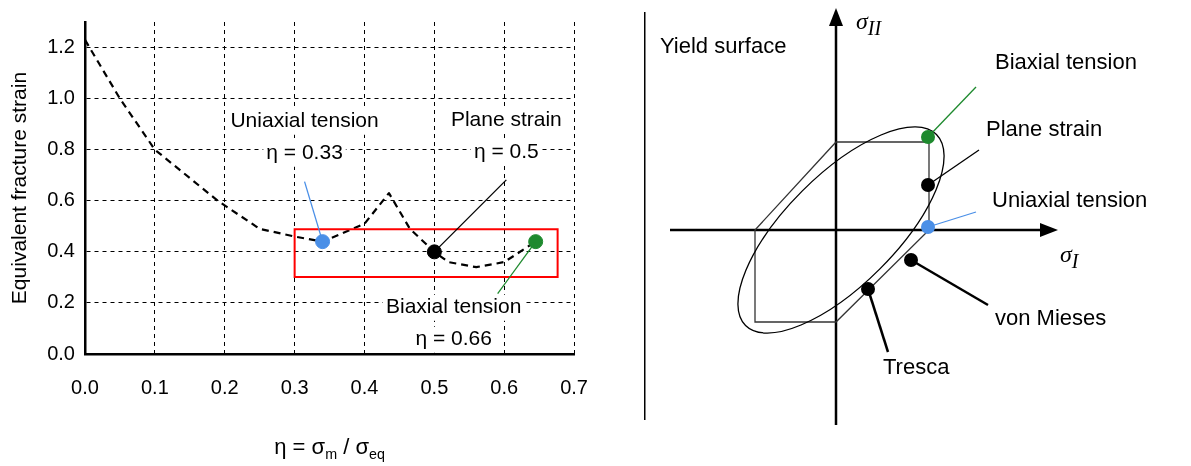 This screenshot has height=466, width=1191. I want to click on x-tick-label: 0.0, so click(85, 386).